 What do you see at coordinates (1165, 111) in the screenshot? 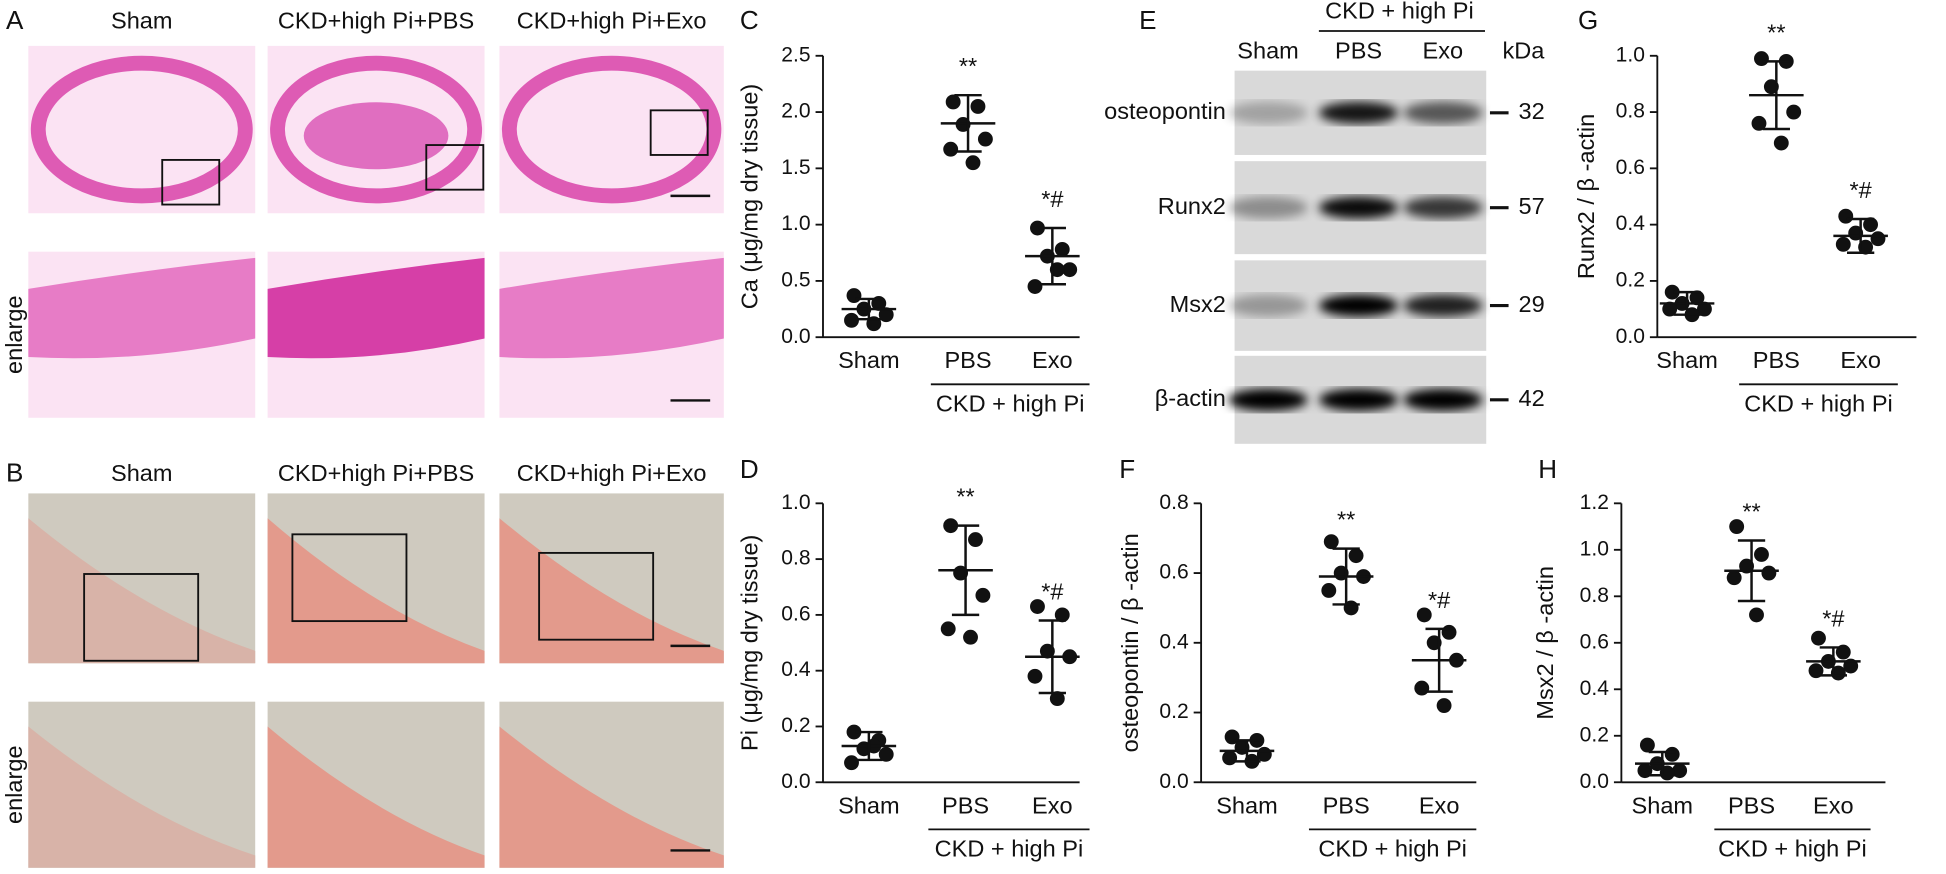
I see `band-label: osteopontin` at bounding box center [1165, 111].